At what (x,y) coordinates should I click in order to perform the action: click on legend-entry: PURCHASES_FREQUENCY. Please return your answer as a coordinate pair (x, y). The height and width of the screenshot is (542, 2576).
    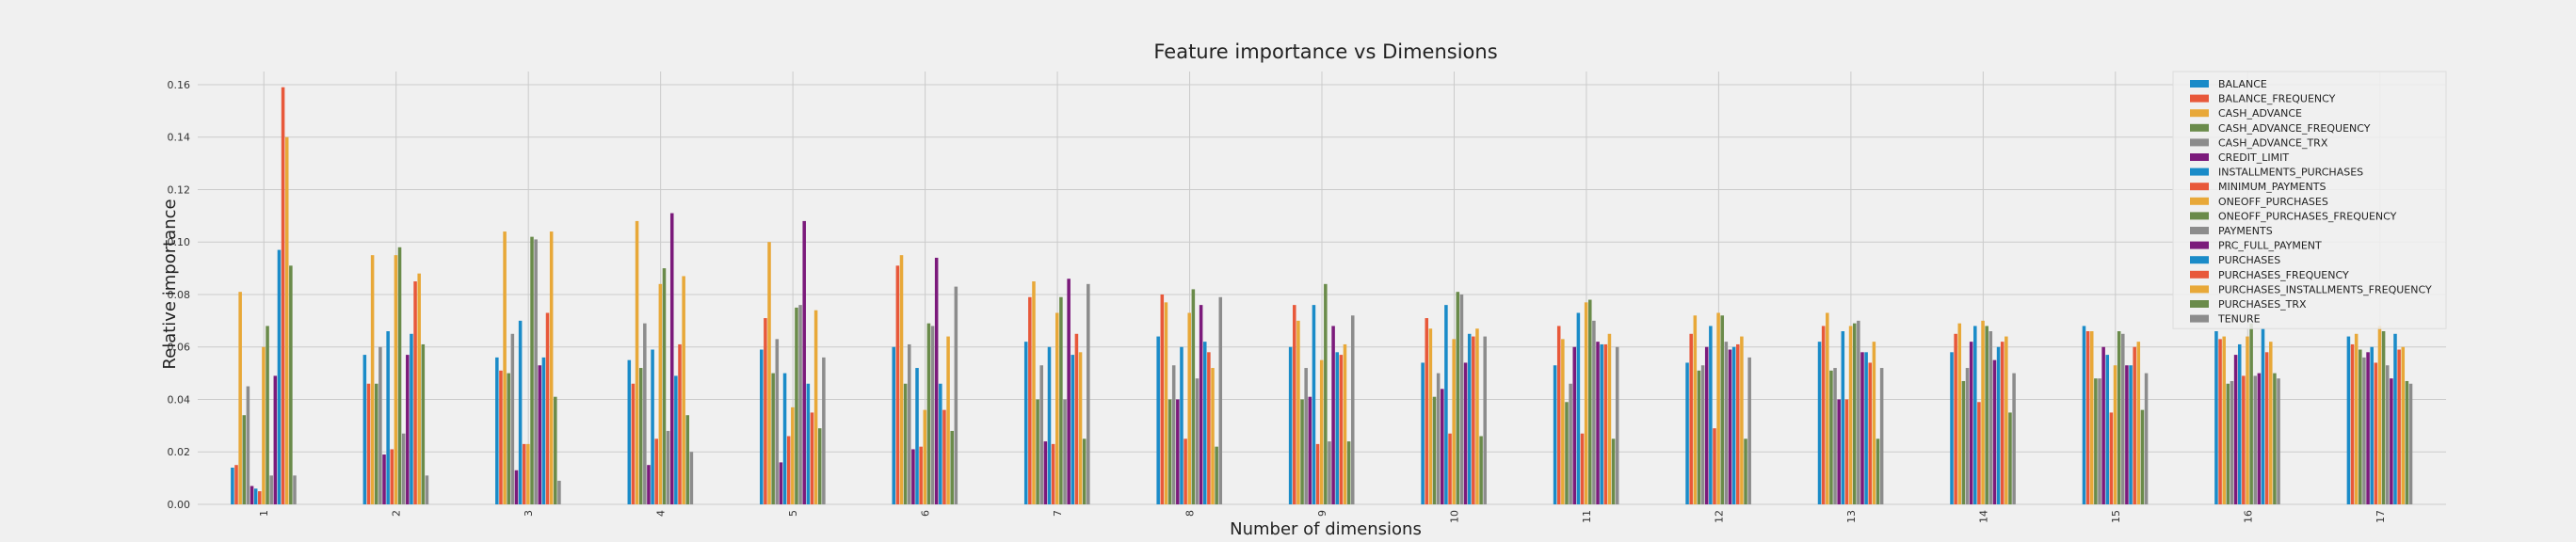
    Looking at the image, I should click on (2283, 275).